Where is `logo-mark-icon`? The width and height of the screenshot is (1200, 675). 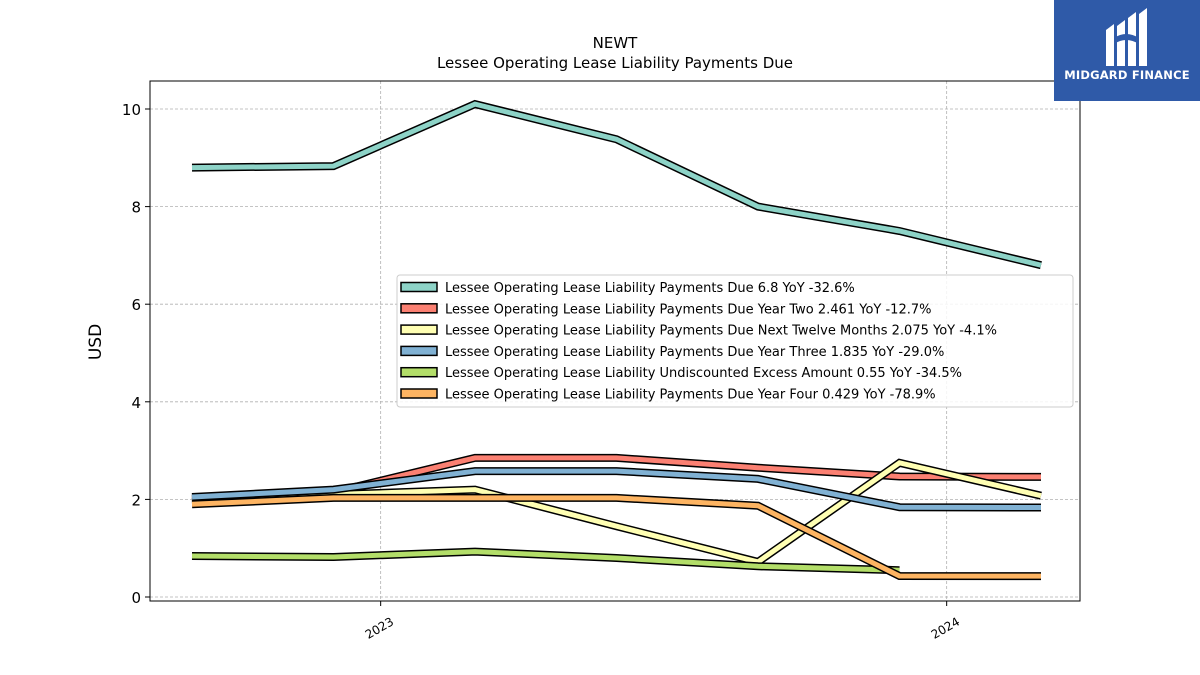 logo-mark-icon is located at coordinates (1126, 37).